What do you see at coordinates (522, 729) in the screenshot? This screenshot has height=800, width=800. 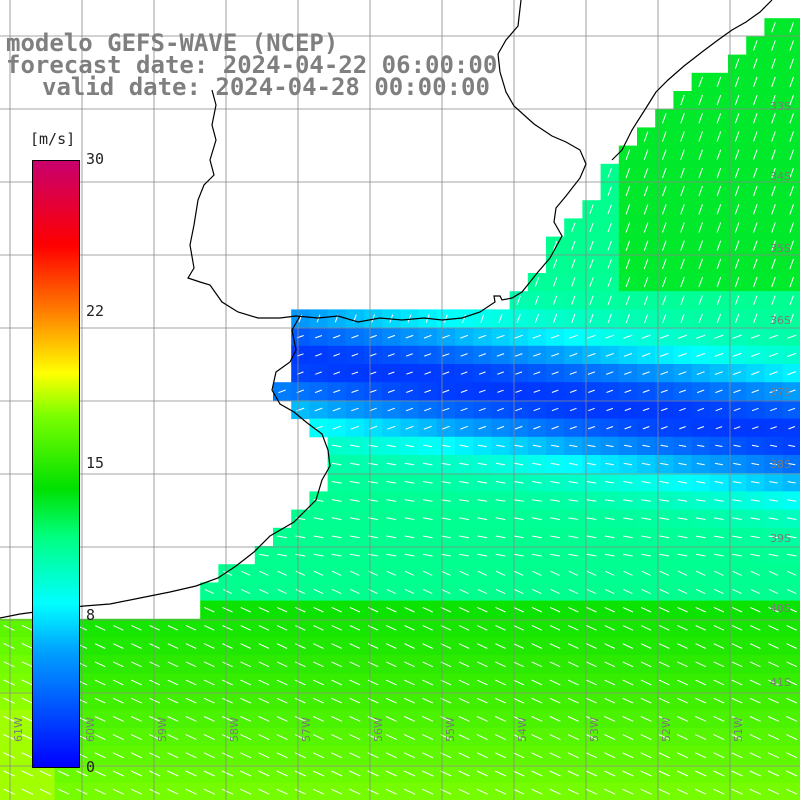 I see `lon-label-54w: 54W` at bounding box center [522, 729].